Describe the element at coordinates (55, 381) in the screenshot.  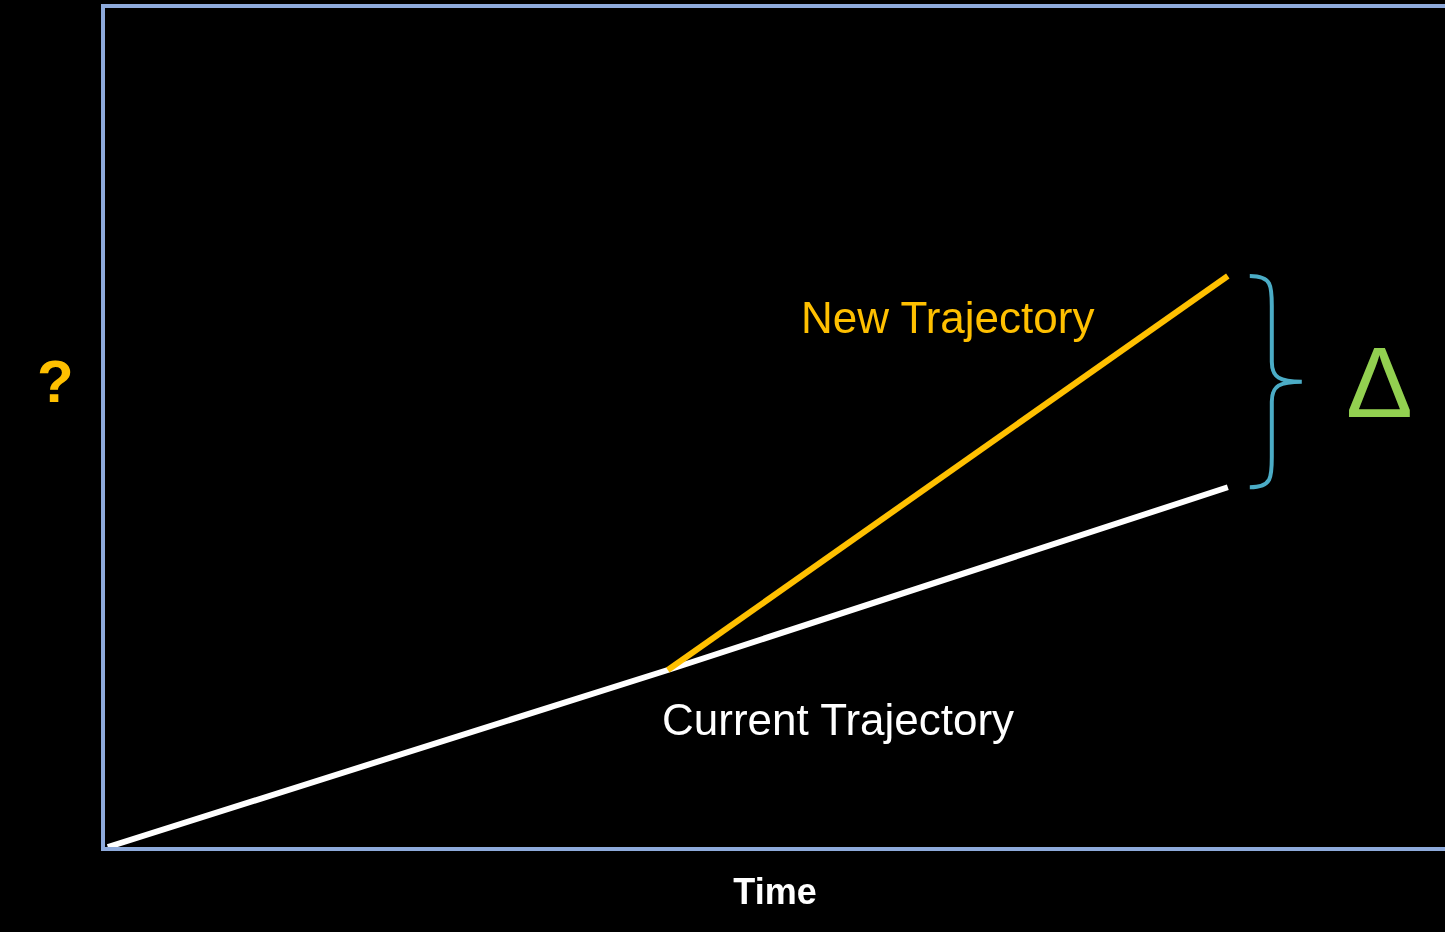
I see `y-axis-title: ?` at that location.